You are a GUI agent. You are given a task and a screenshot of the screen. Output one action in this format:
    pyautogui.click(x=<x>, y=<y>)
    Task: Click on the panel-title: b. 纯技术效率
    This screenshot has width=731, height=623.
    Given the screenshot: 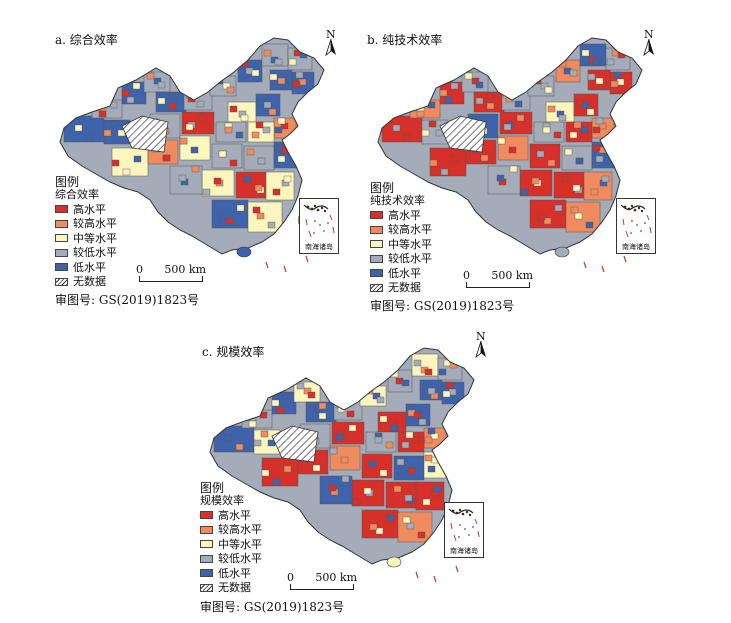 What is the action you would take?
    pyautogui.click(x=405, y=40)
    